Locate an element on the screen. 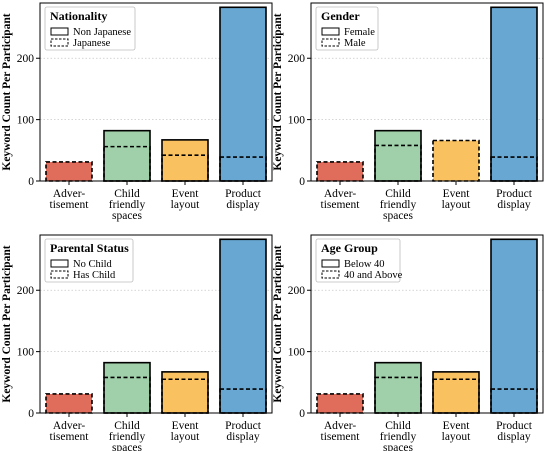  legend-box is located at coordinates (358, 260).